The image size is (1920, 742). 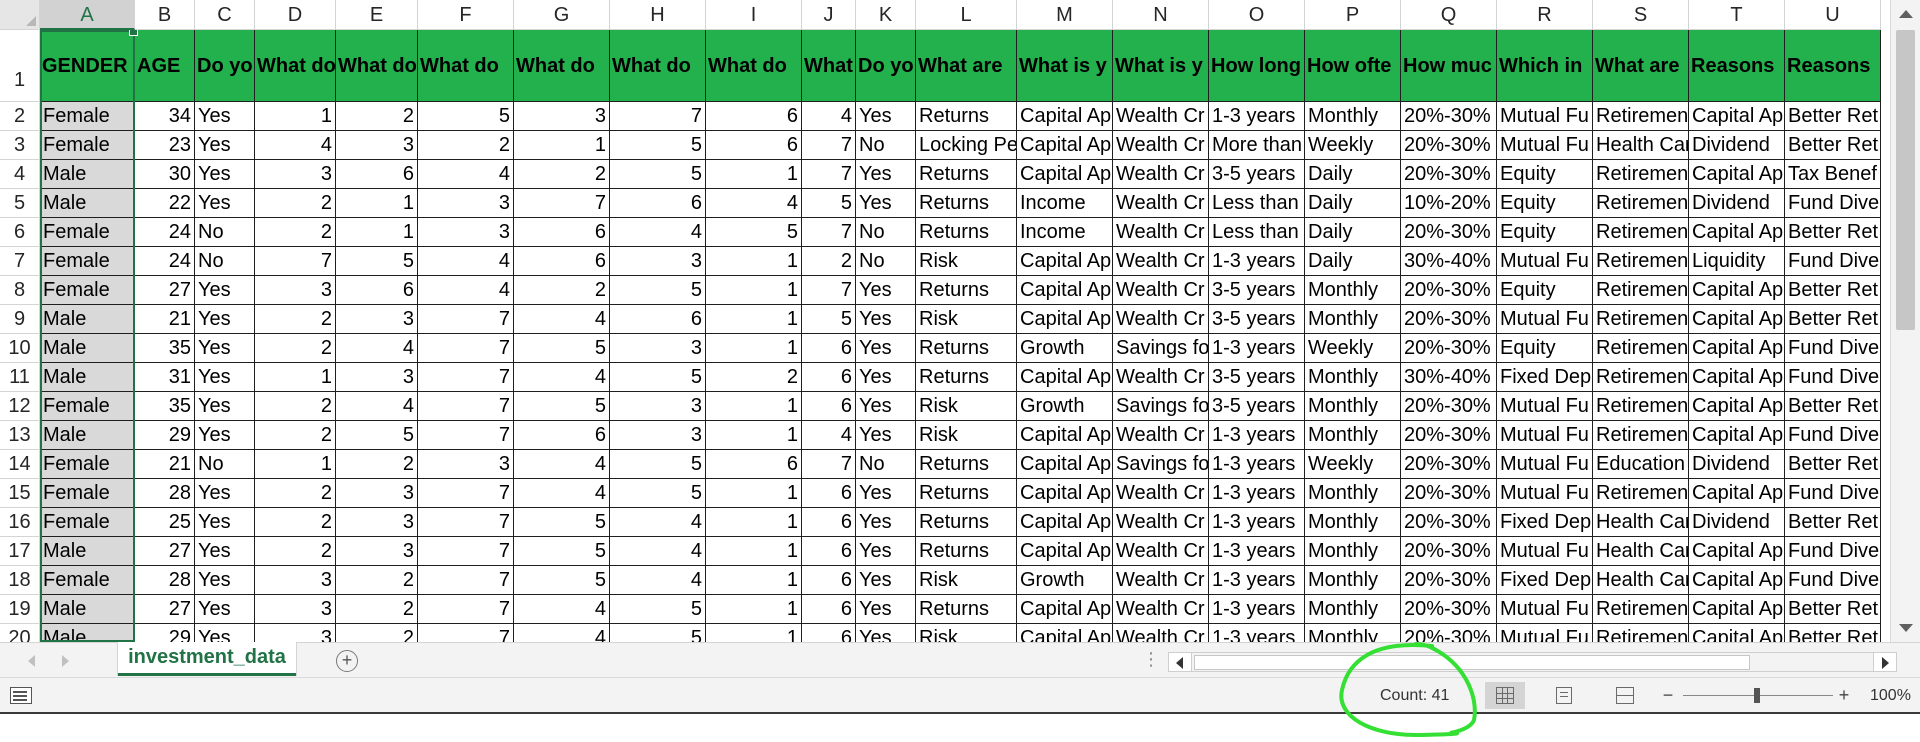 I want to click on cell-u15: Fund Dive, so click(x=1833, y=493).